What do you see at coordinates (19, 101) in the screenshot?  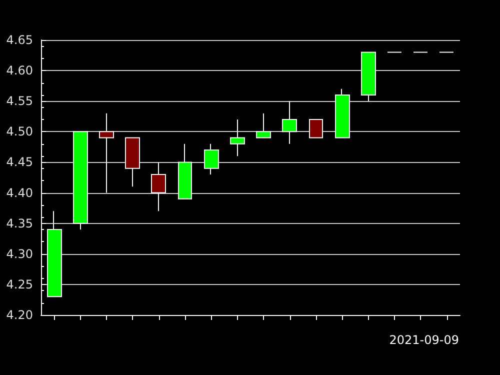 I see `y-tick-label: 4.55` at bounding box center [19, 101].